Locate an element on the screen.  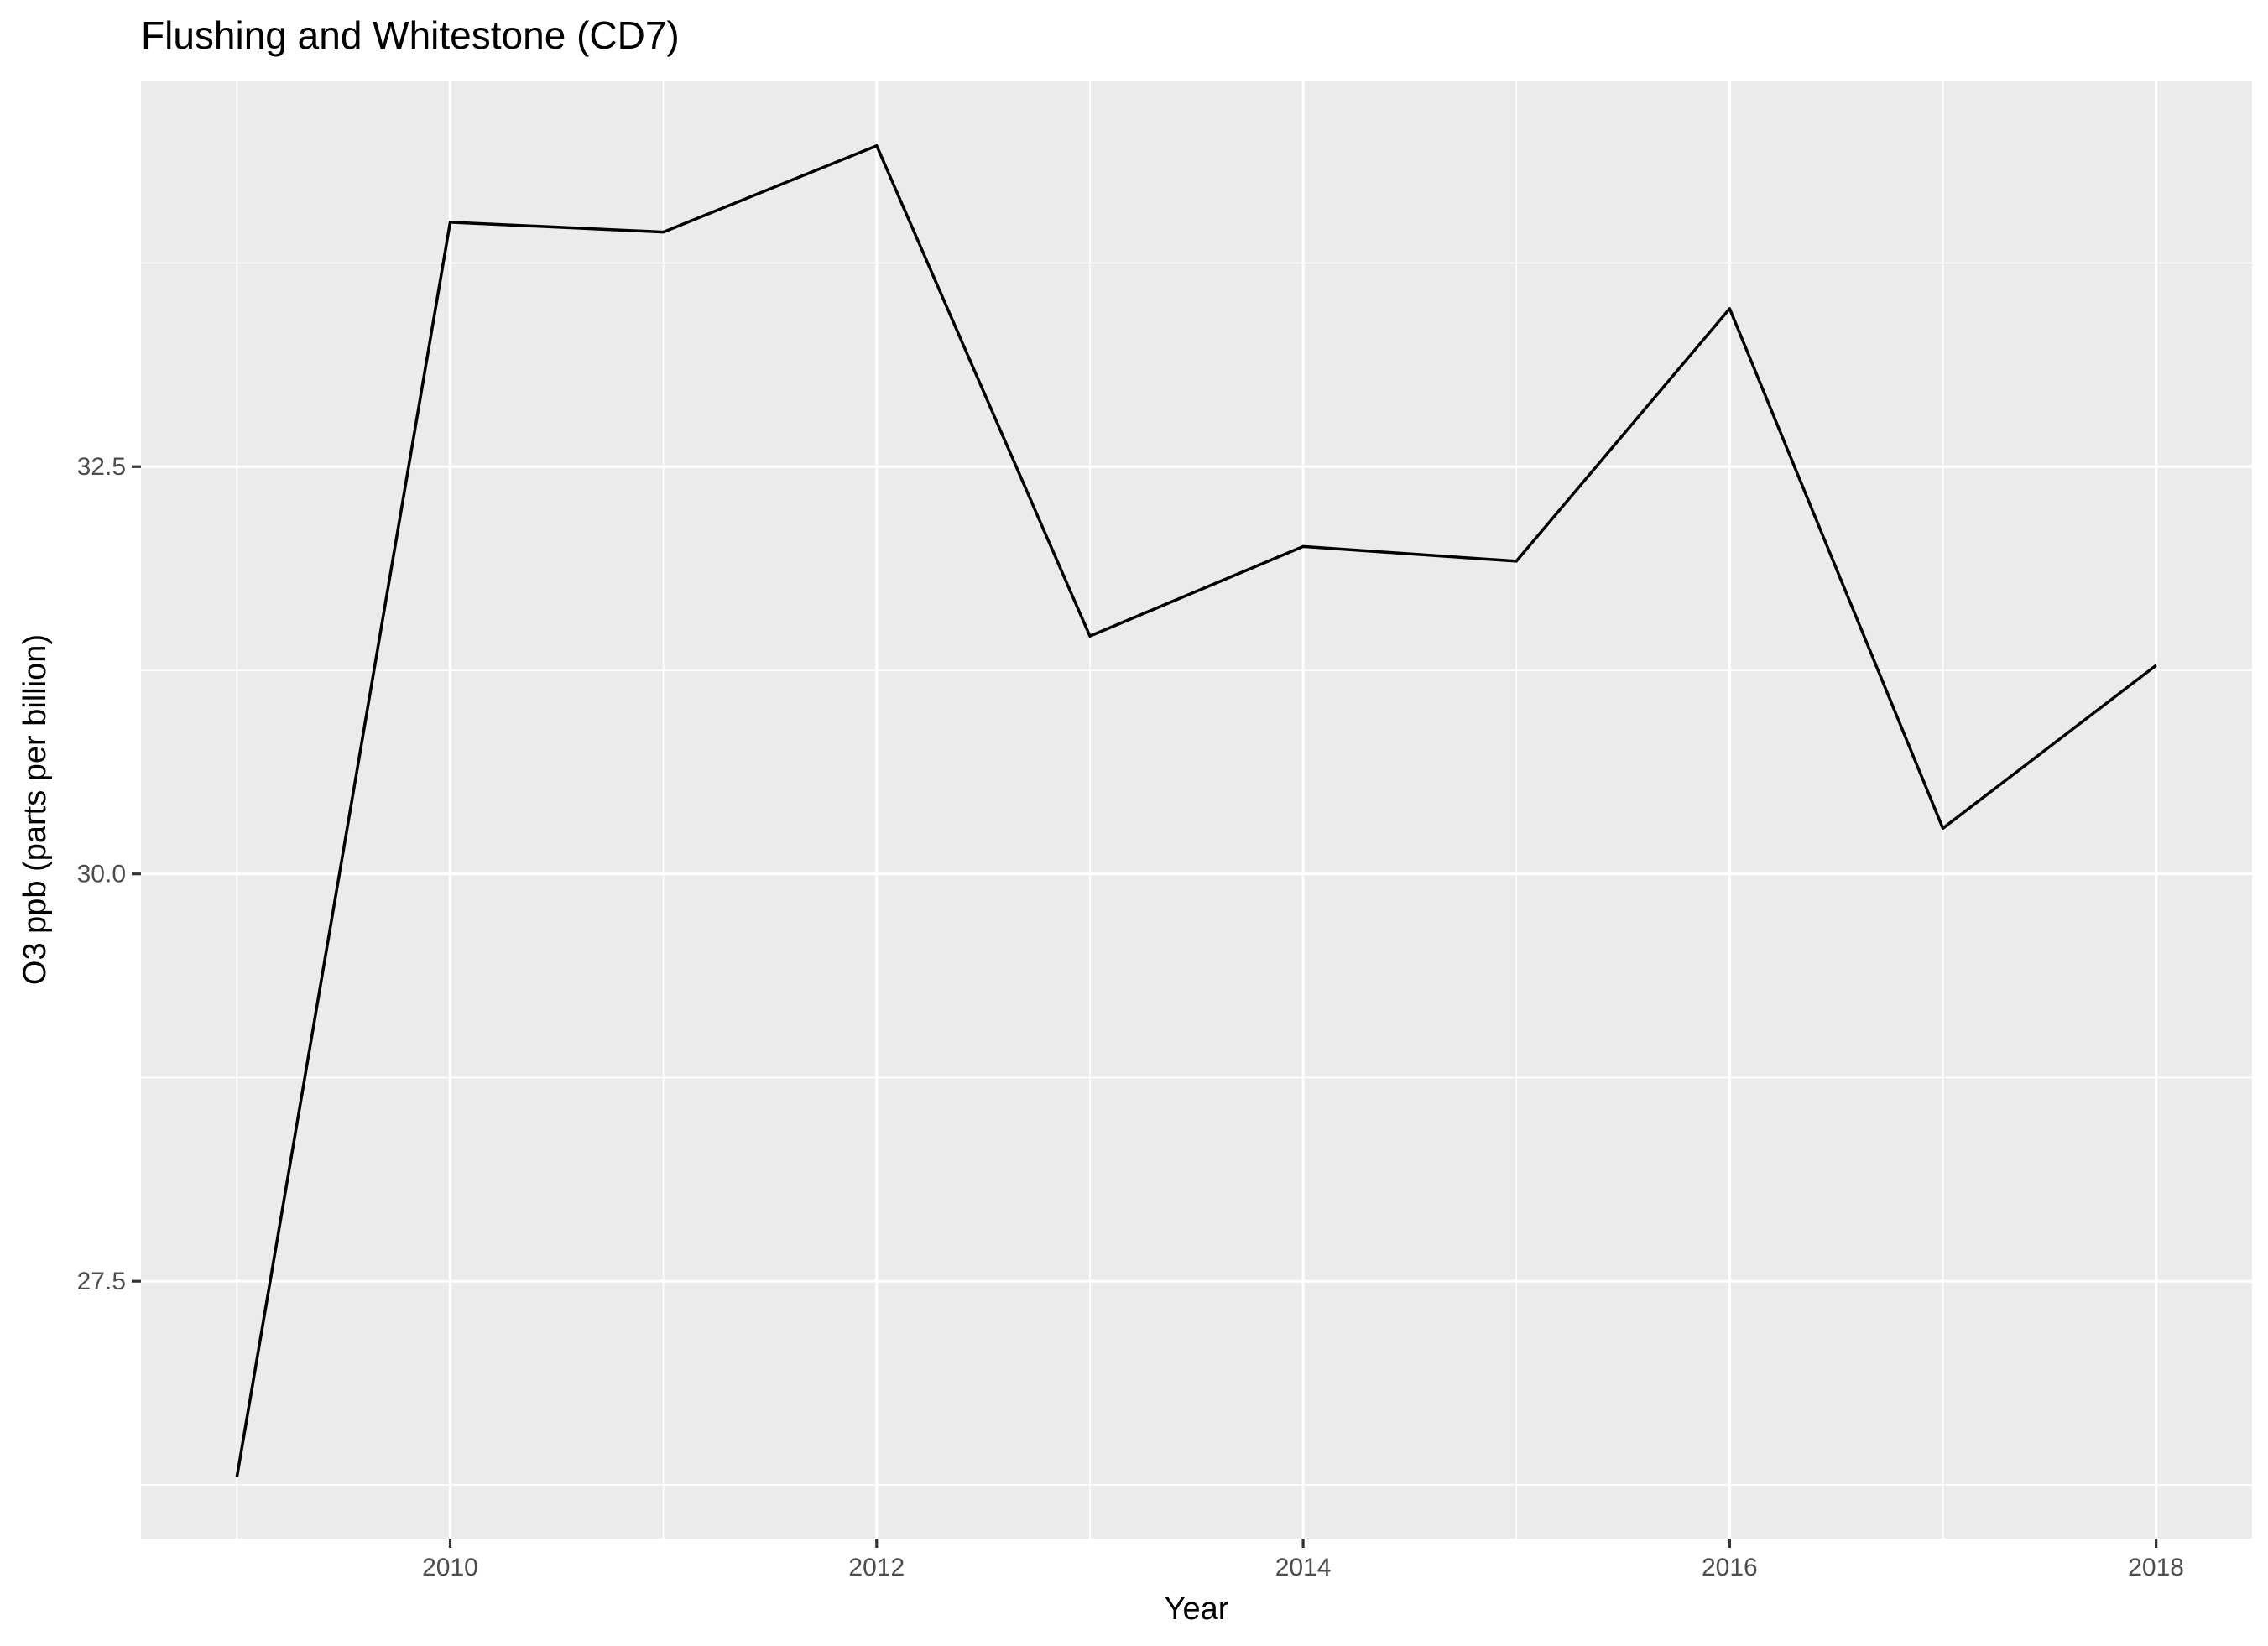
x-axis-title: Year is located at coordinates (1197, 1609).